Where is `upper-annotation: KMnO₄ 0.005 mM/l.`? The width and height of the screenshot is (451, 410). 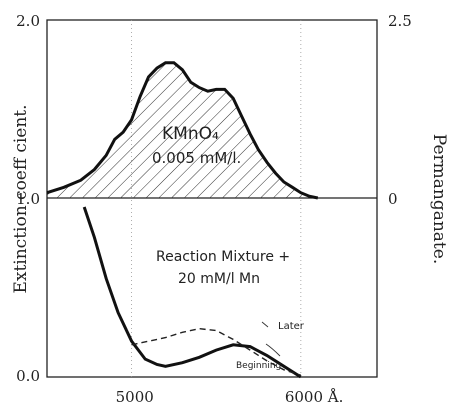 upper-annotation: KMnO₄ 0.005 mM/l. is located at coordinates (196, 145).